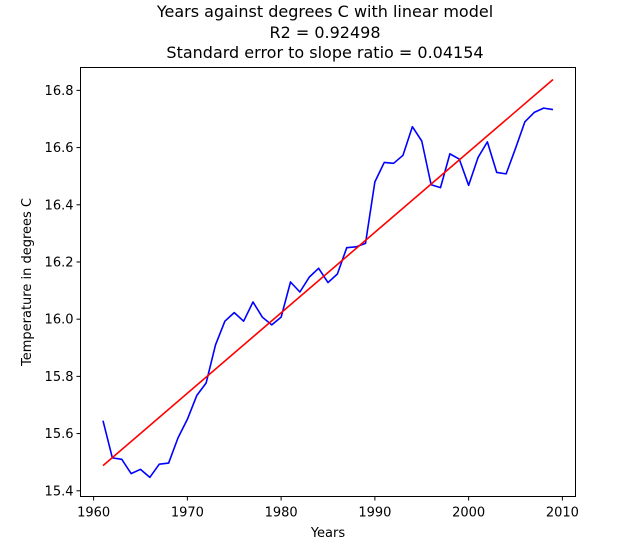  What do you see at coordinates (59, 377) in the screenshot?
I see `y-tick-label: 15.8` at bounding box center [59, 377].